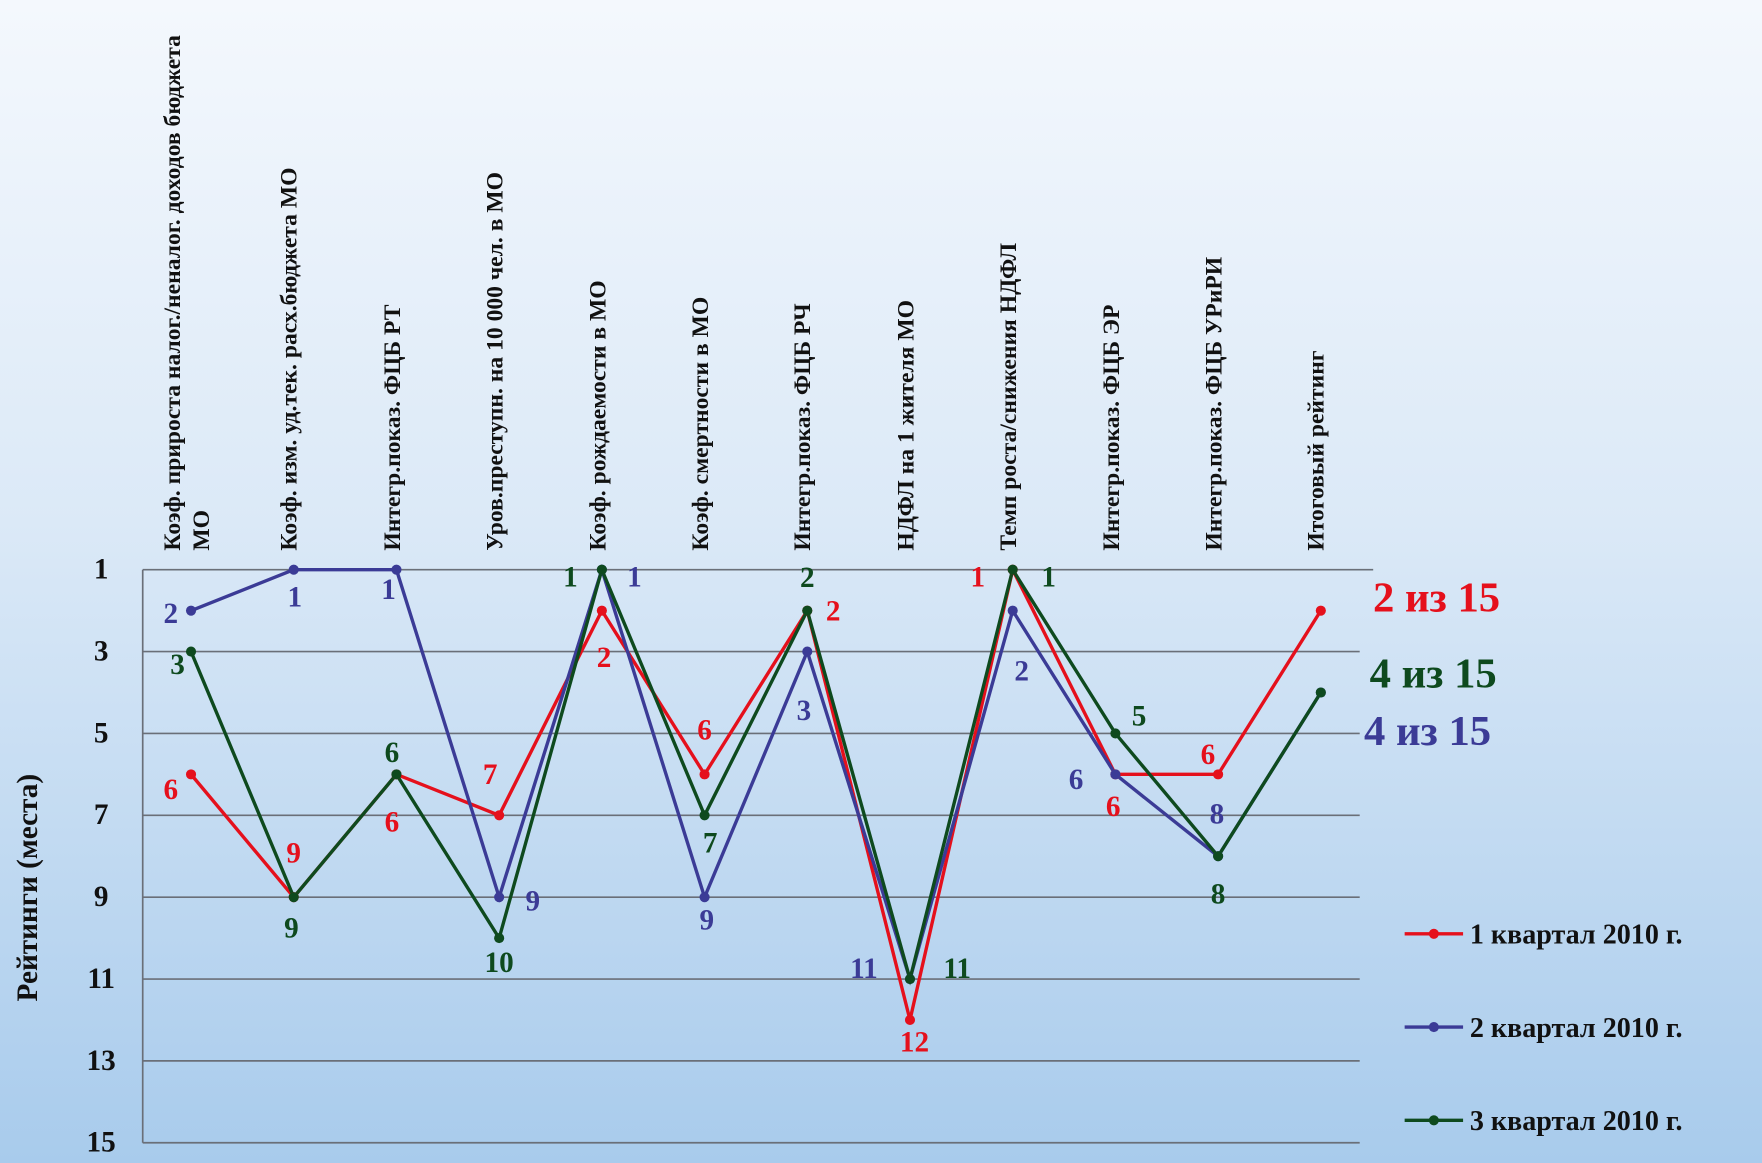  I want to click on y-tick-label: 9, so click(101, 897).